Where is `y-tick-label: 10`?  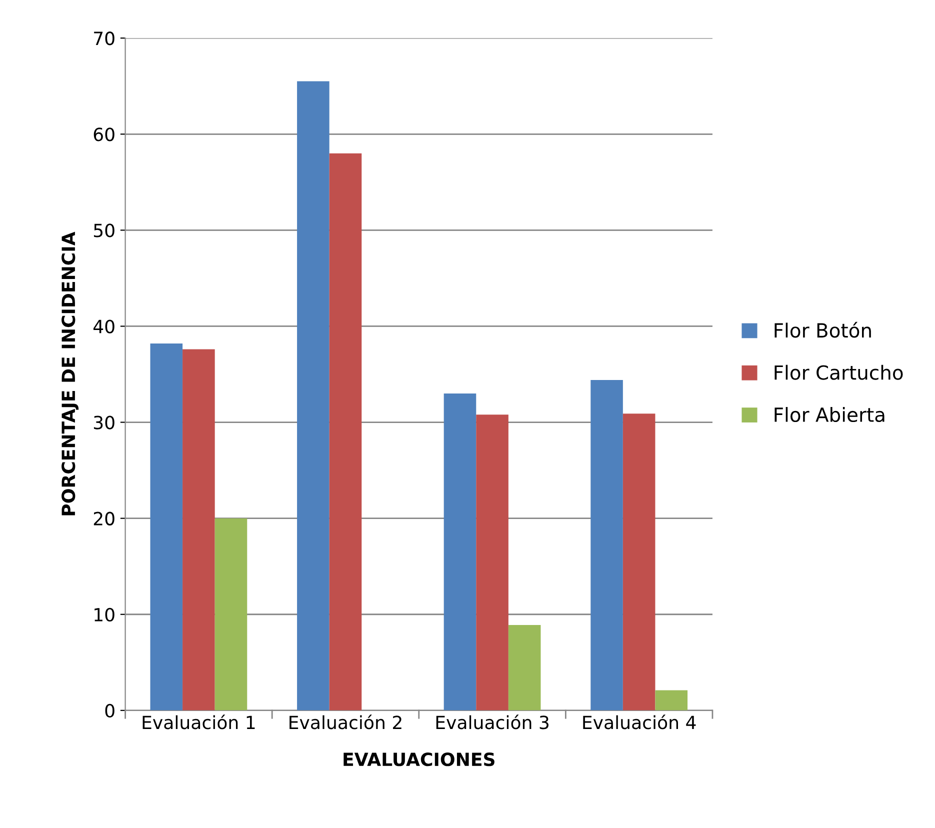 y-tick-label: 10 is located at coordinates (104, 615).